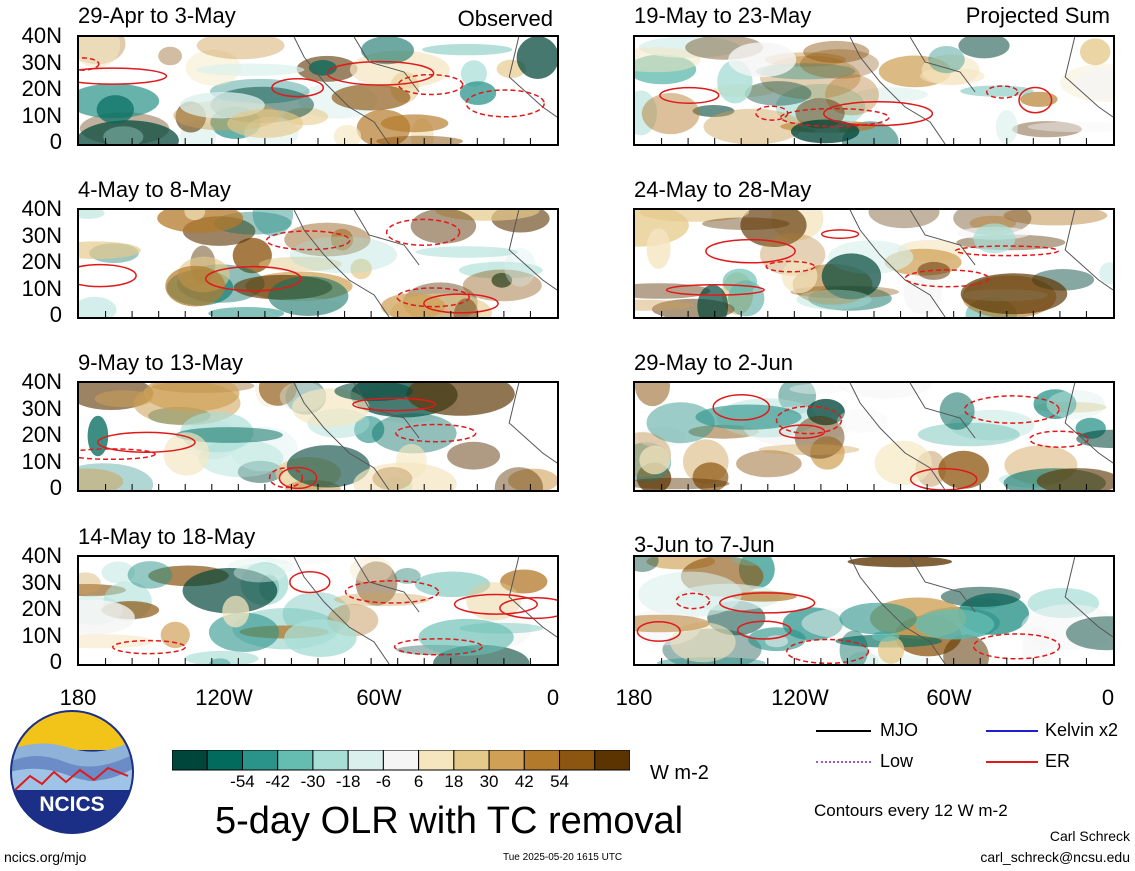 This screenshot has height=871, width=1135. Describe the element at coordinates (679, 773) in the screenshot. I see `colorbar-unit: W m-2` at that location.